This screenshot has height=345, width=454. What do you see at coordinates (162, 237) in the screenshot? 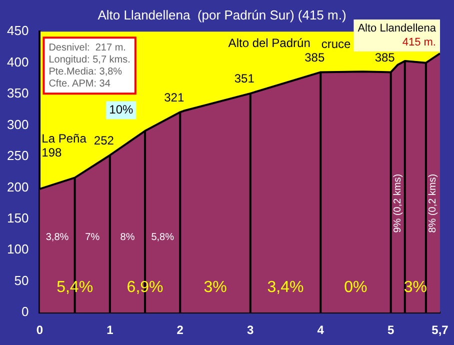
I see `annotation: 5,8%` at bounding box center [162, 237].